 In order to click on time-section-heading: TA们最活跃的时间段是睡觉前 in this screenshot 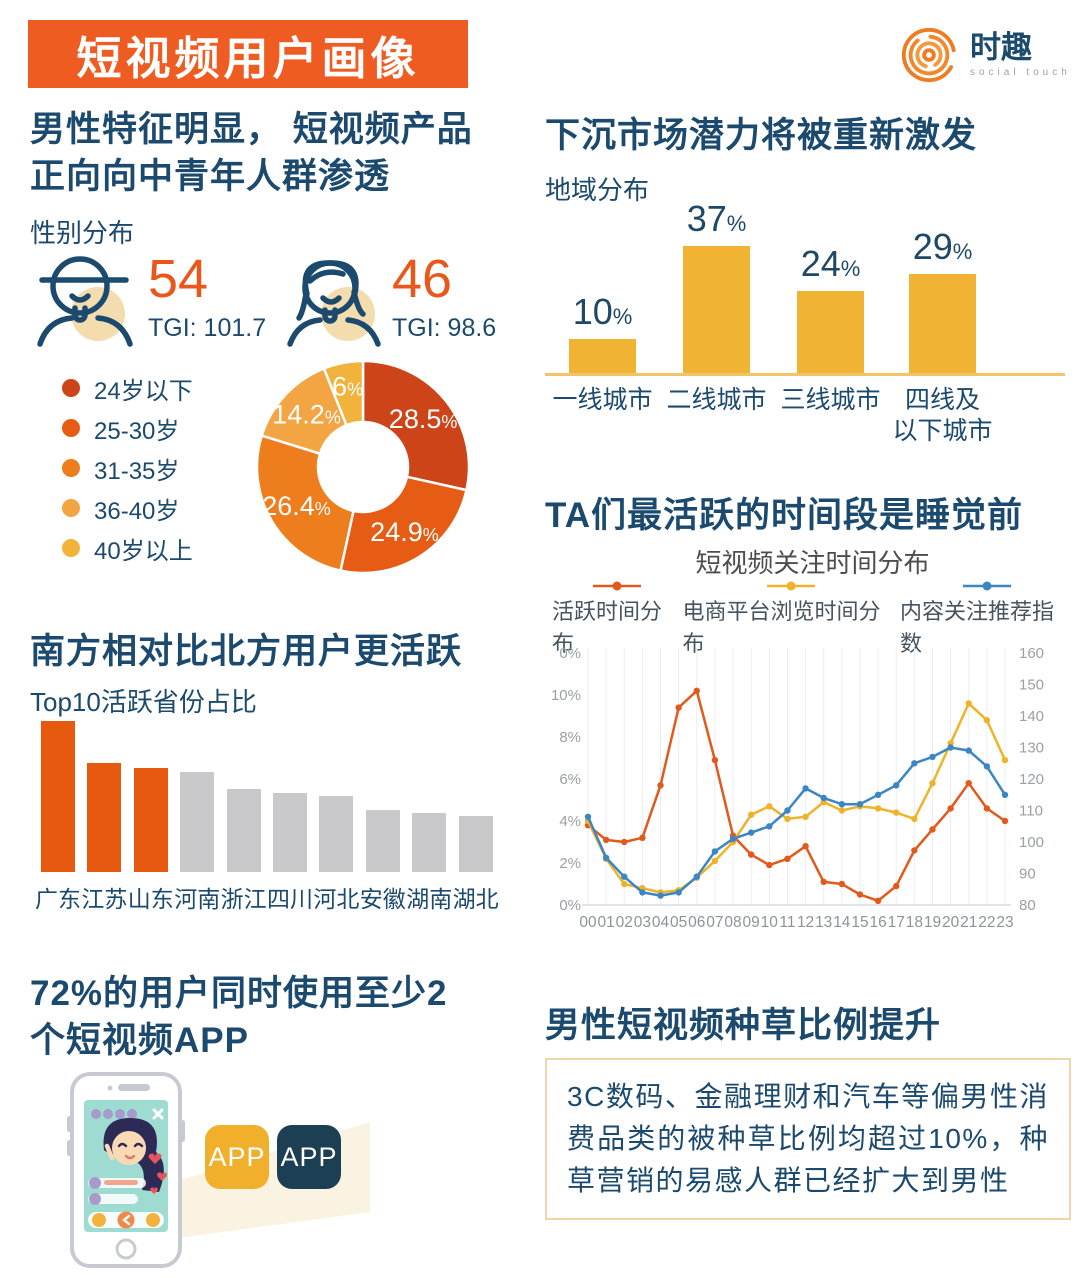, I will do `click(784, 515)`.